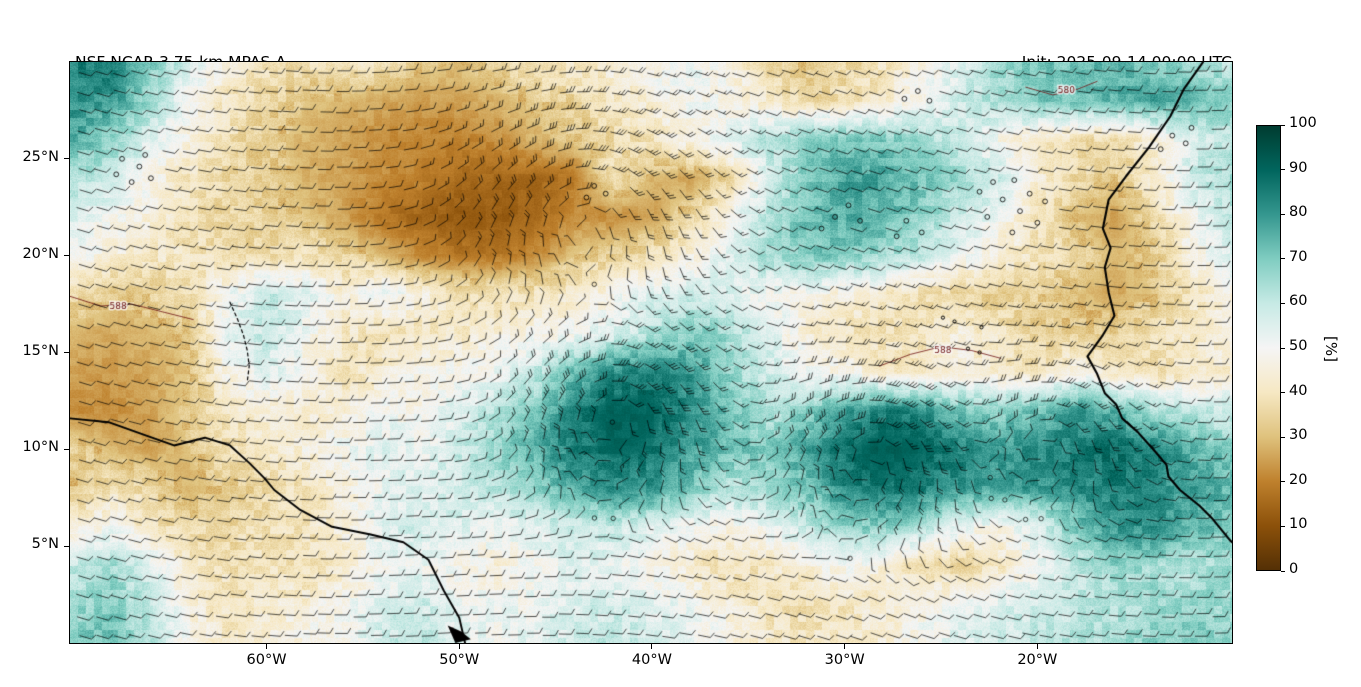  What do you see at coordinates (1303, 123) in the screenshot?
I see `colorbar-tick-label: 100` at bounding box center [1303, 123].